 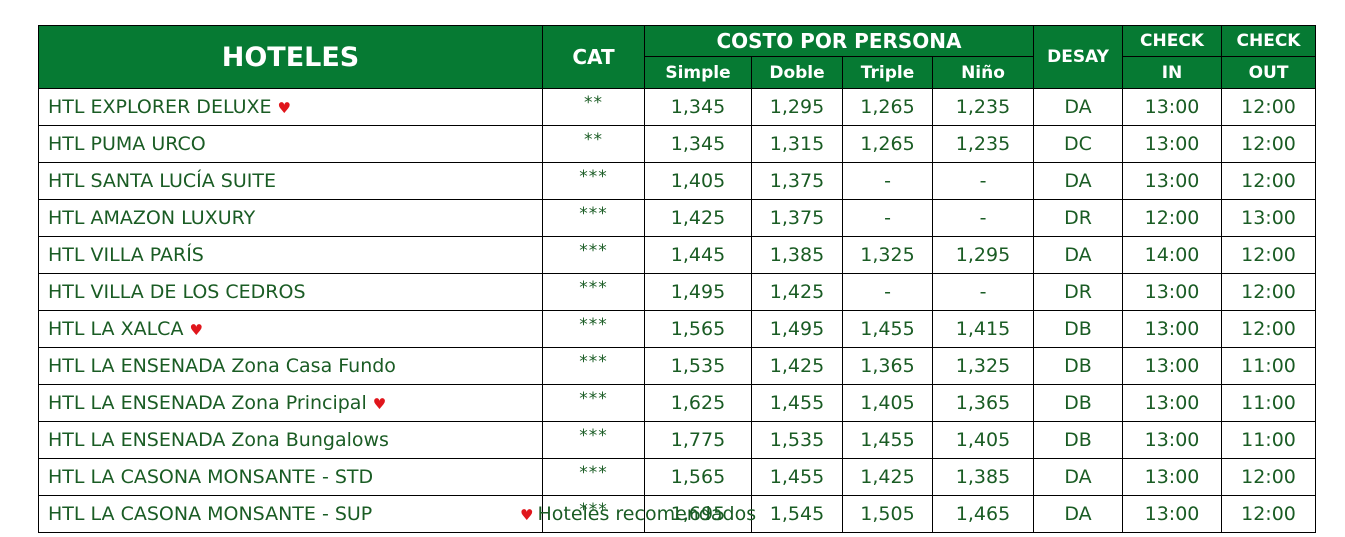 What do you see at coordinates (177, 292) in the screenshot?
I see `hotel-name: HTL VILLA DE LOS CEDROS` at bounding box center [177, 292].